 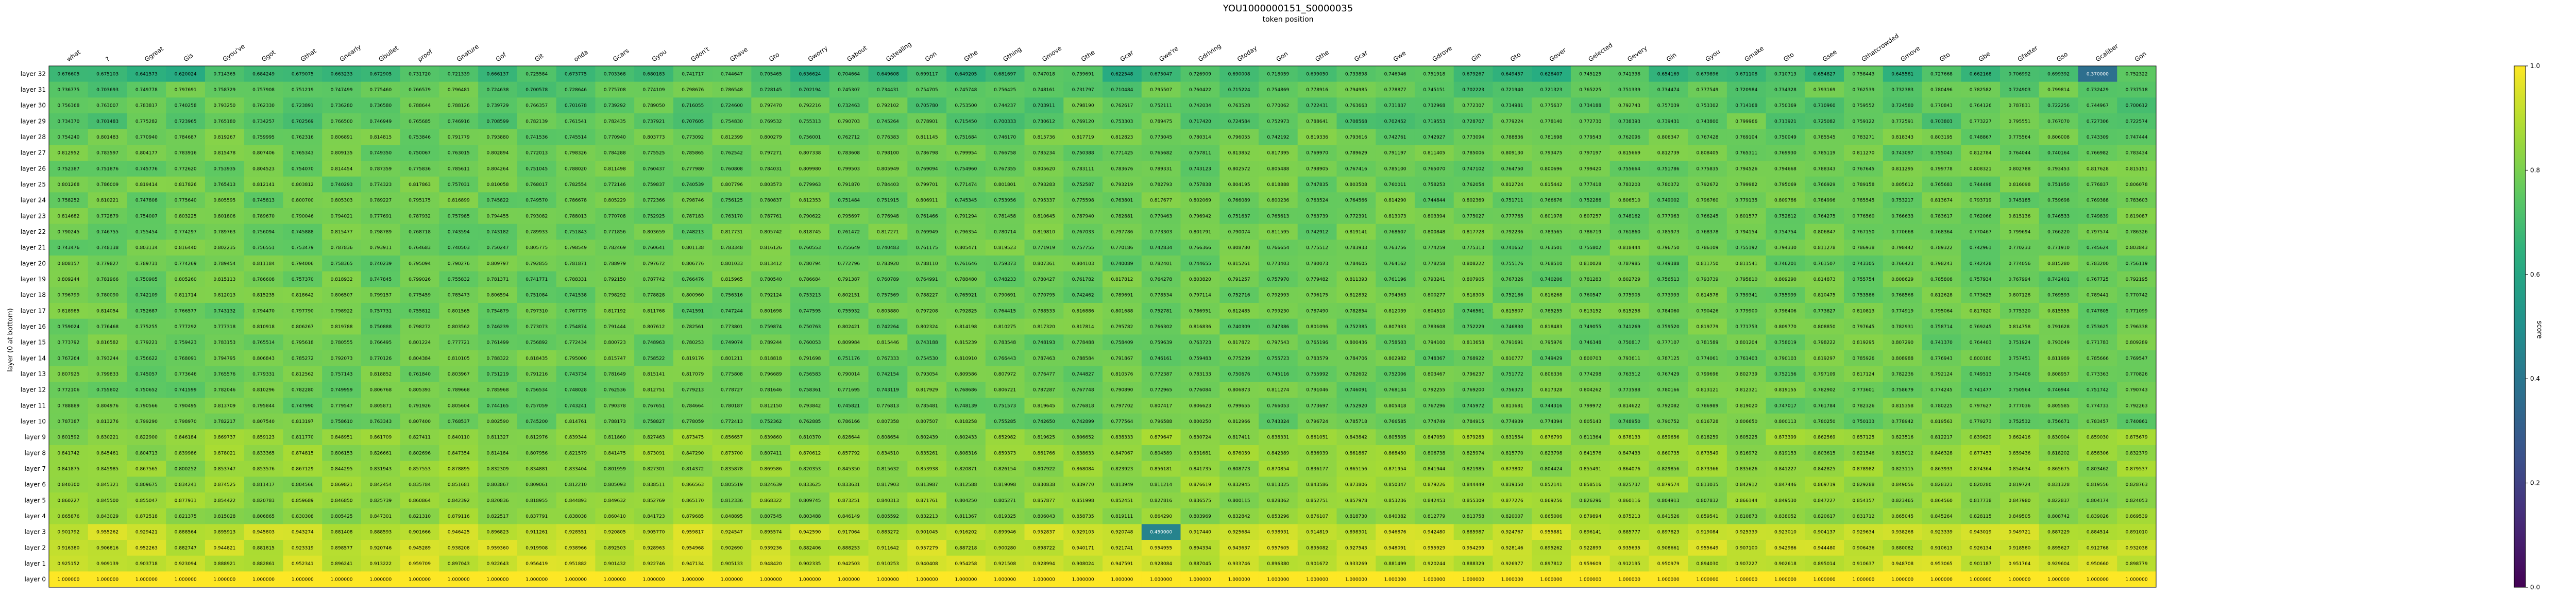 What do you see at coordinates (1746, 390) in the screenshot?
I see `heatmap-cell-value: 0.812321` at bounding box center [1746, 390].